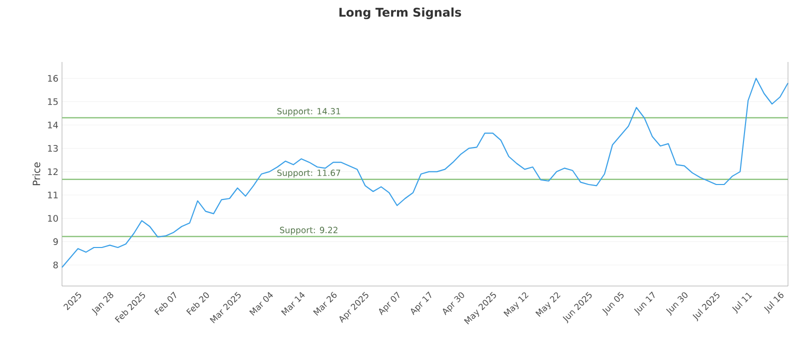  Describe the element at coordinates (453, 304) in the screenshot. I see `x-tick-label: Apr 30` at that location.